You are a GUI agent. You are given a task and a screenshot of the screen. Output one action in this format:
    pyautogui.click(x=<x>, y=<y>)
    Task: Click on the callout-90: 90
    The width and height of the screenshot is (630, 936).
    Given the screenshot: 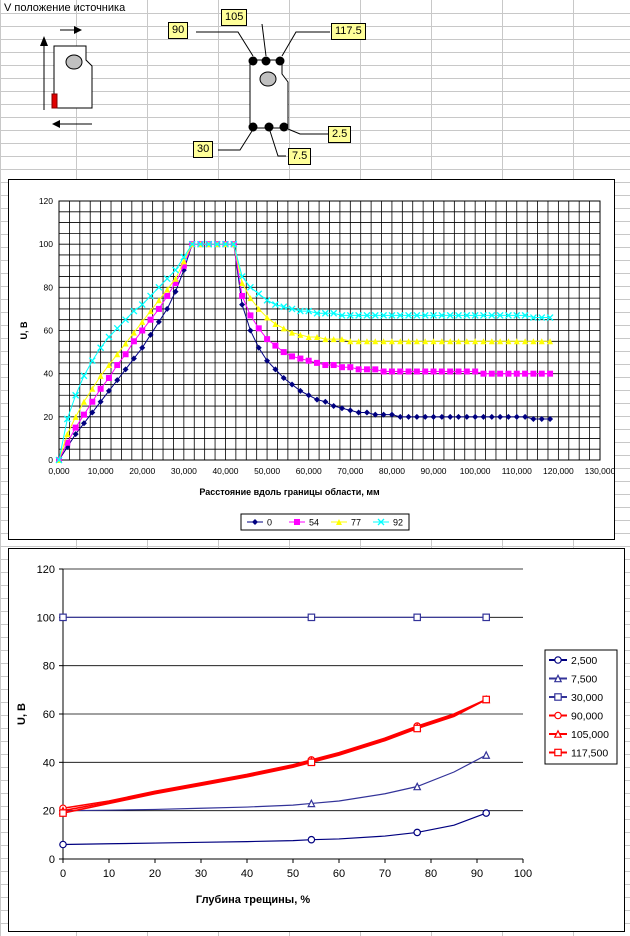 What is the action you would take?
    pyautogui.click(x=178, y=30)
    